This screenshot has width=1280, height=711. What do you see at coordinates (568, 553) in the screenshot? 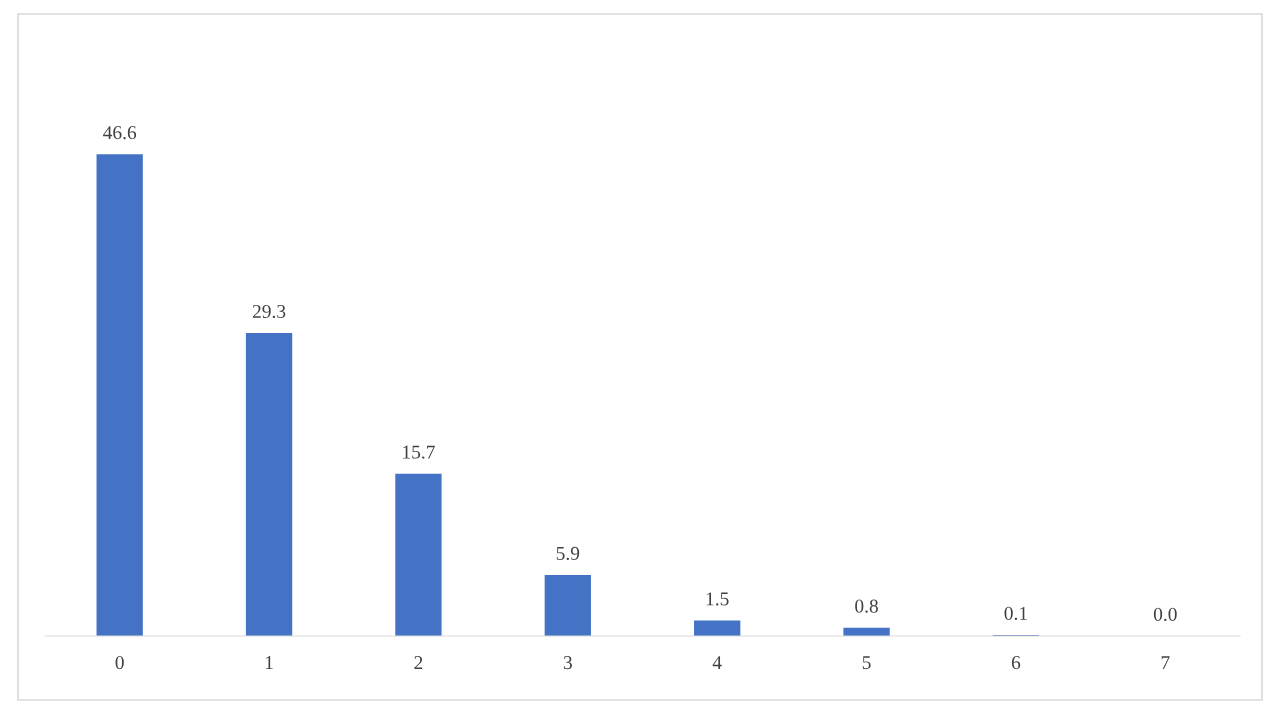
I see `data-label: 5.9` at bounding box center [568, 553].